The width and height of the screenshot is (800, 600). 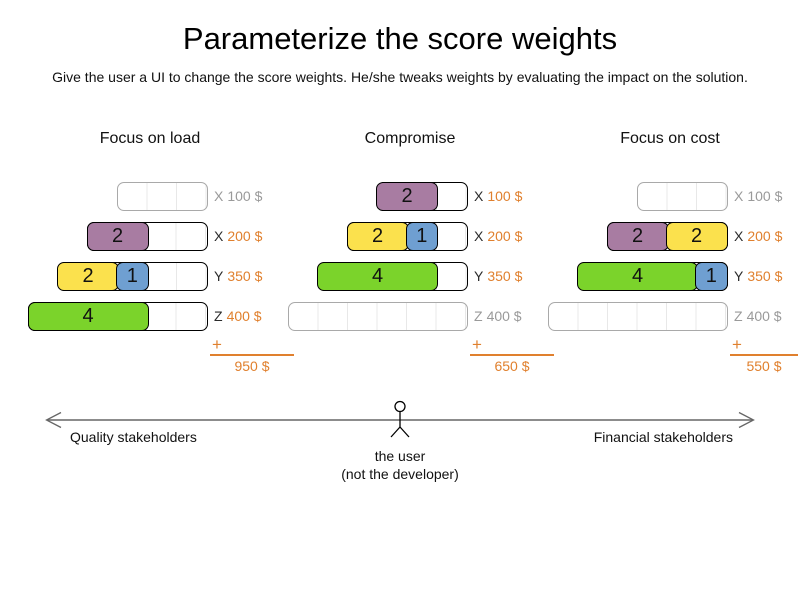 I want to click on weight-track: 2 2, so click(x=667, y=236).